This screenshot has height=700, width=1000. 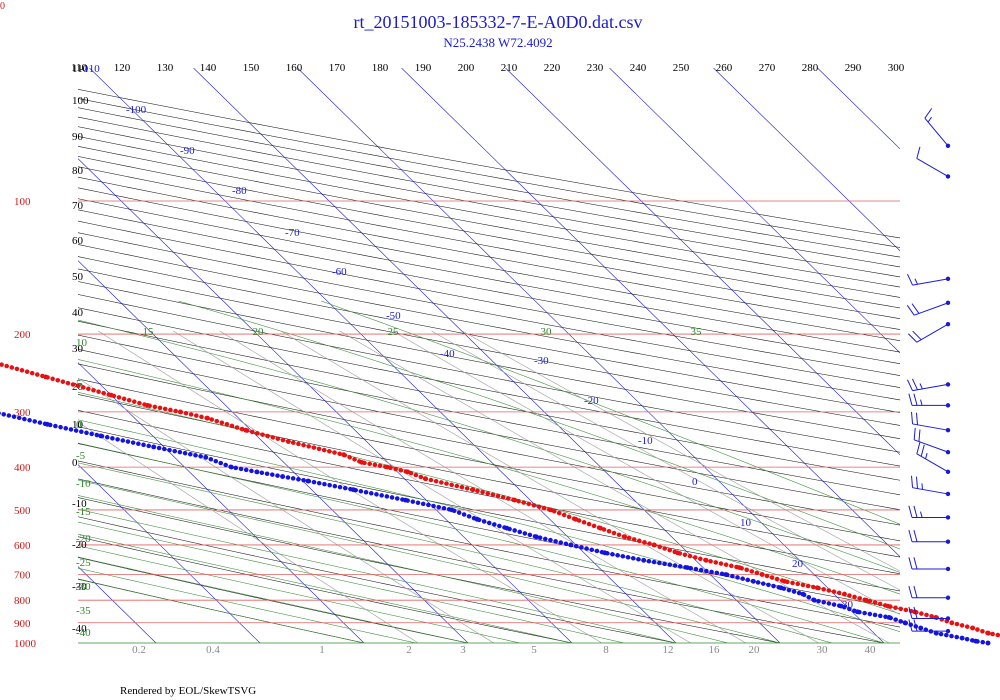 What do you see at coordinates (755, 650) in the screenshot?
I see `mixing-ratio-label: 20` at bounding box center [755, 650].